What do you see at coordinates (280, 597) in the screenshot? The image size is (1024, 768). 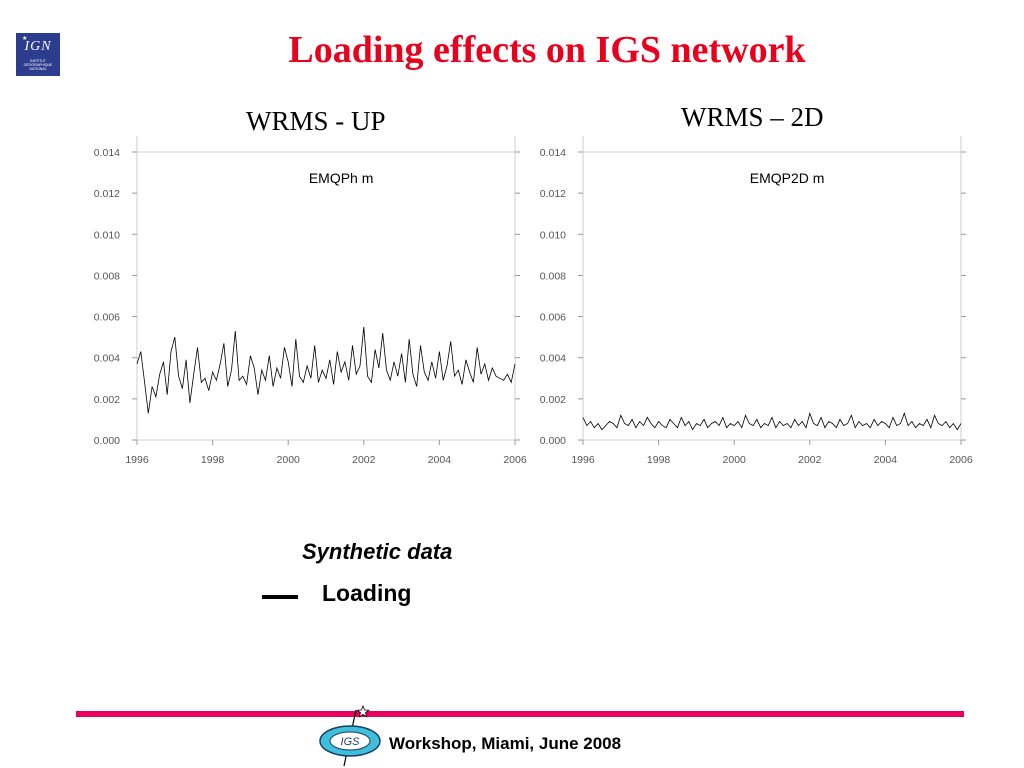 I see `loading-legend-line` at bounding box center [280, 597].